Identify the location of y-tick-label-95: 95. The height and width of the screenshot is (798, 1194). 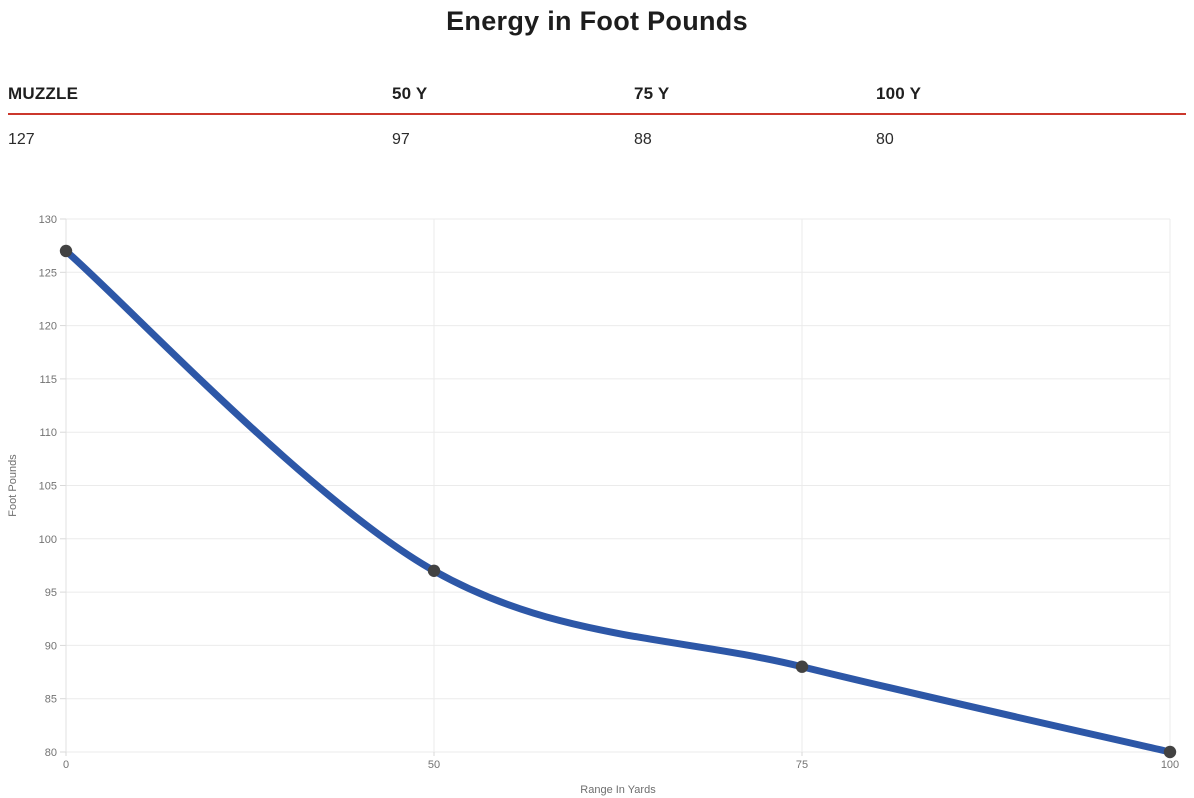
(51, 593).